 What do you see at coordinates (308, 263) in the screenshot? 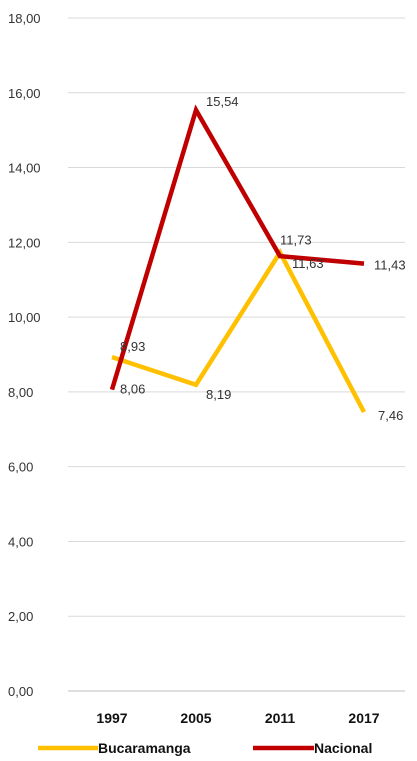
I see `data-label: 11,63` at bounding box center [308, 263].